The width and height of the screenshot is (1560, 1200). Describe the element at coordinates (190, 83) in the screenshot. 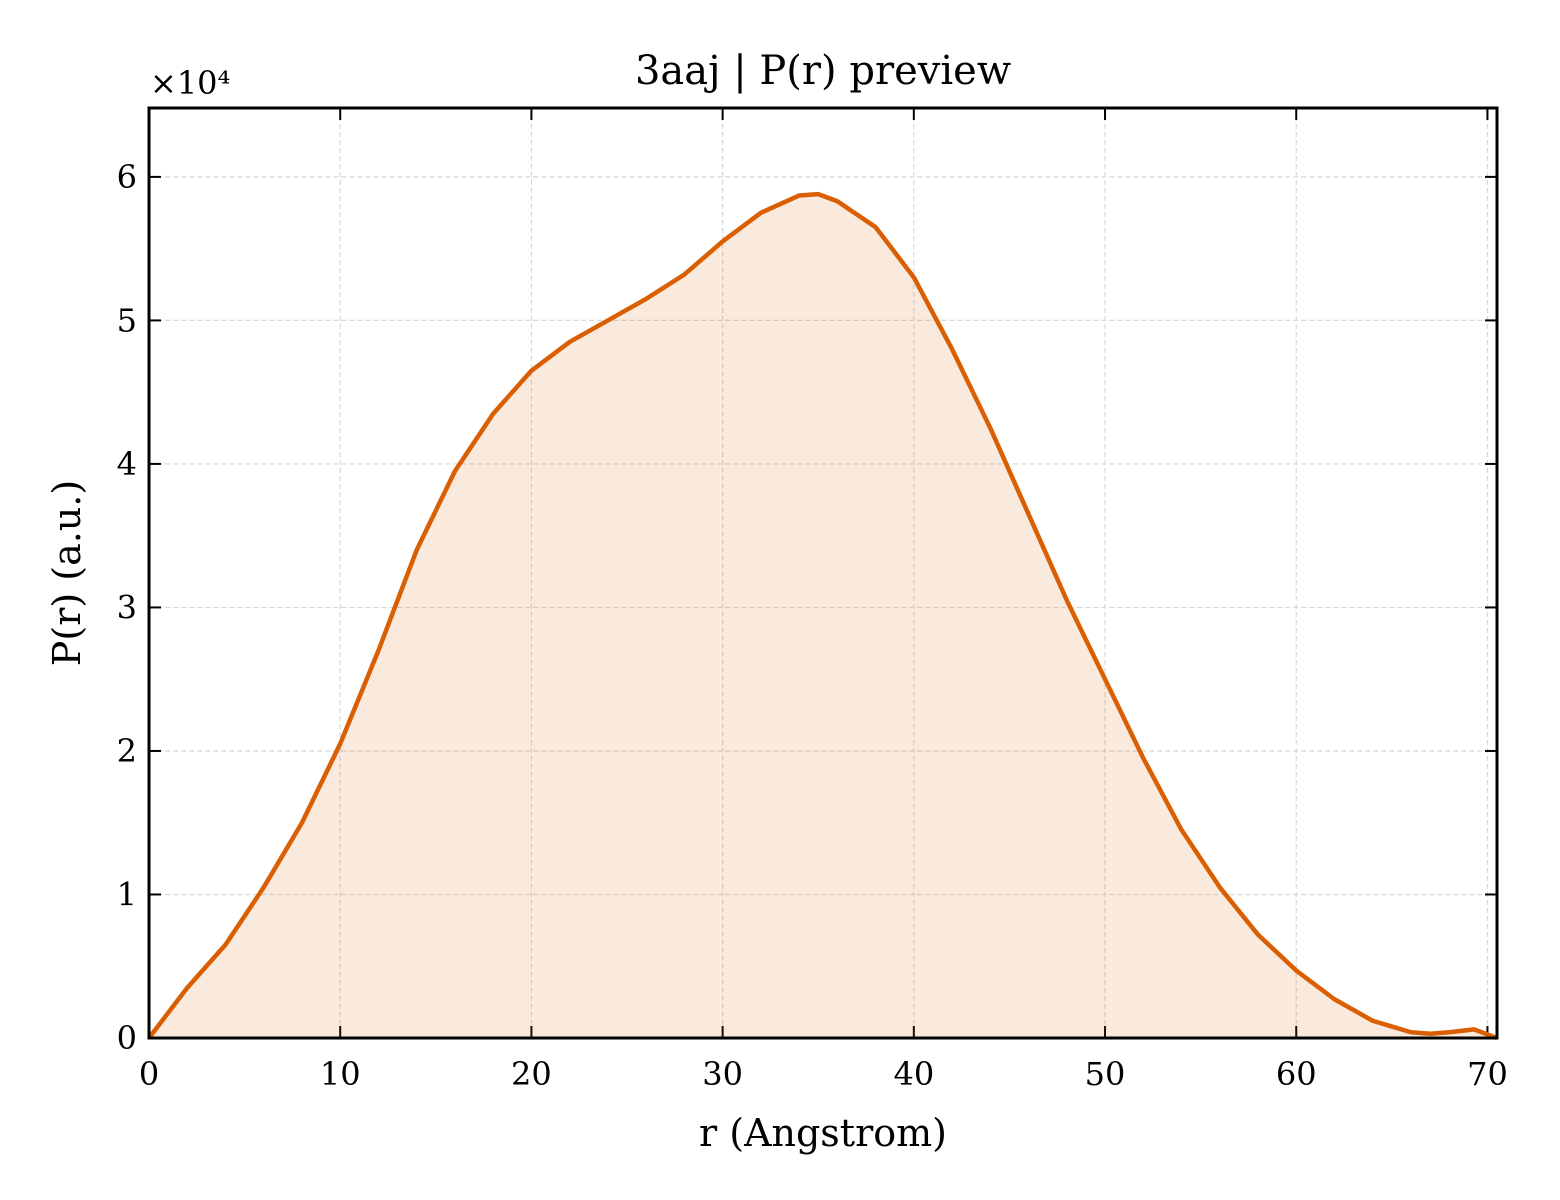

I see `y-offset-label: ×10⁴` at that location.